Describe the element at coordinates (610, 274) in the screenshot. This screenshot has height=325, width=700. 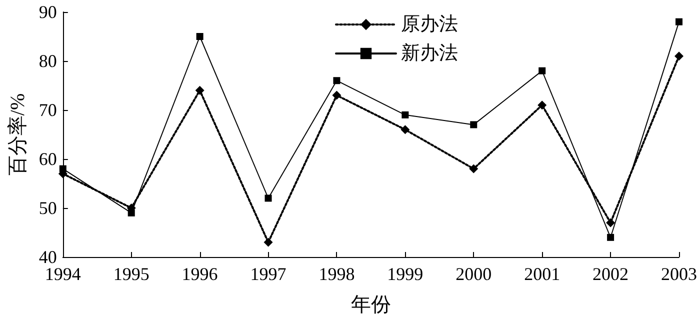
I see `x-tick-label: 2002` at that location.